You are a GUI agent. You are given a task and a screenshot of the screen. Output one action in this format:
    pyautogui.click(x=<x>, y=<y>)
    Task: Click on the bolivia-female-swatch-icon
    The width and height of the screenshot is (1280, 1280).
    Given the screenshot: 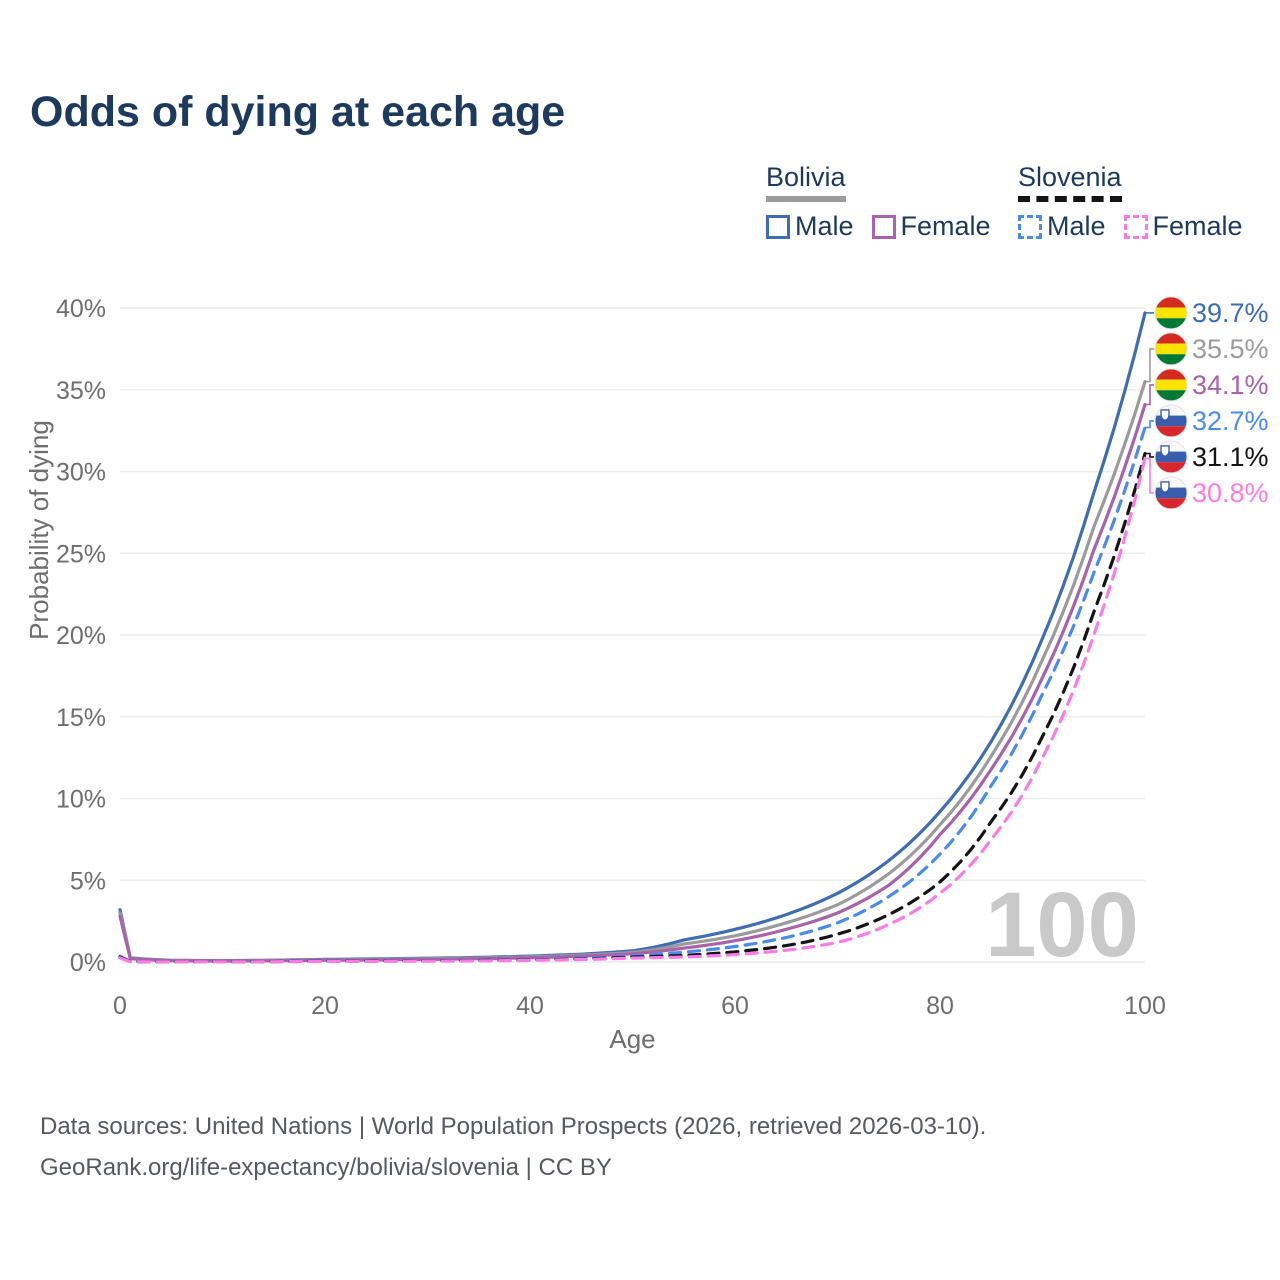 What is the action you would take?
    pyautogui.click(x=883, y=226)
    